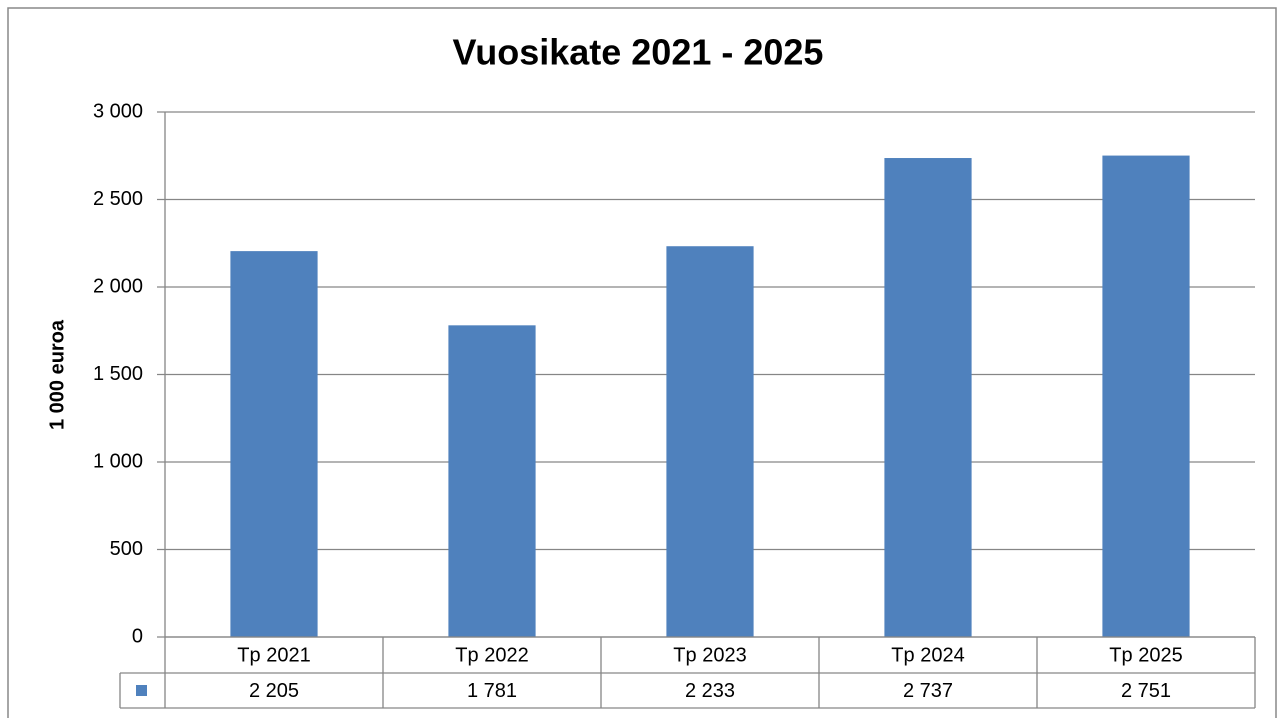  Describe the element at coordinates (491, 655) in the screenshot. I see `x-tick-label: Tp 2022` at that location.